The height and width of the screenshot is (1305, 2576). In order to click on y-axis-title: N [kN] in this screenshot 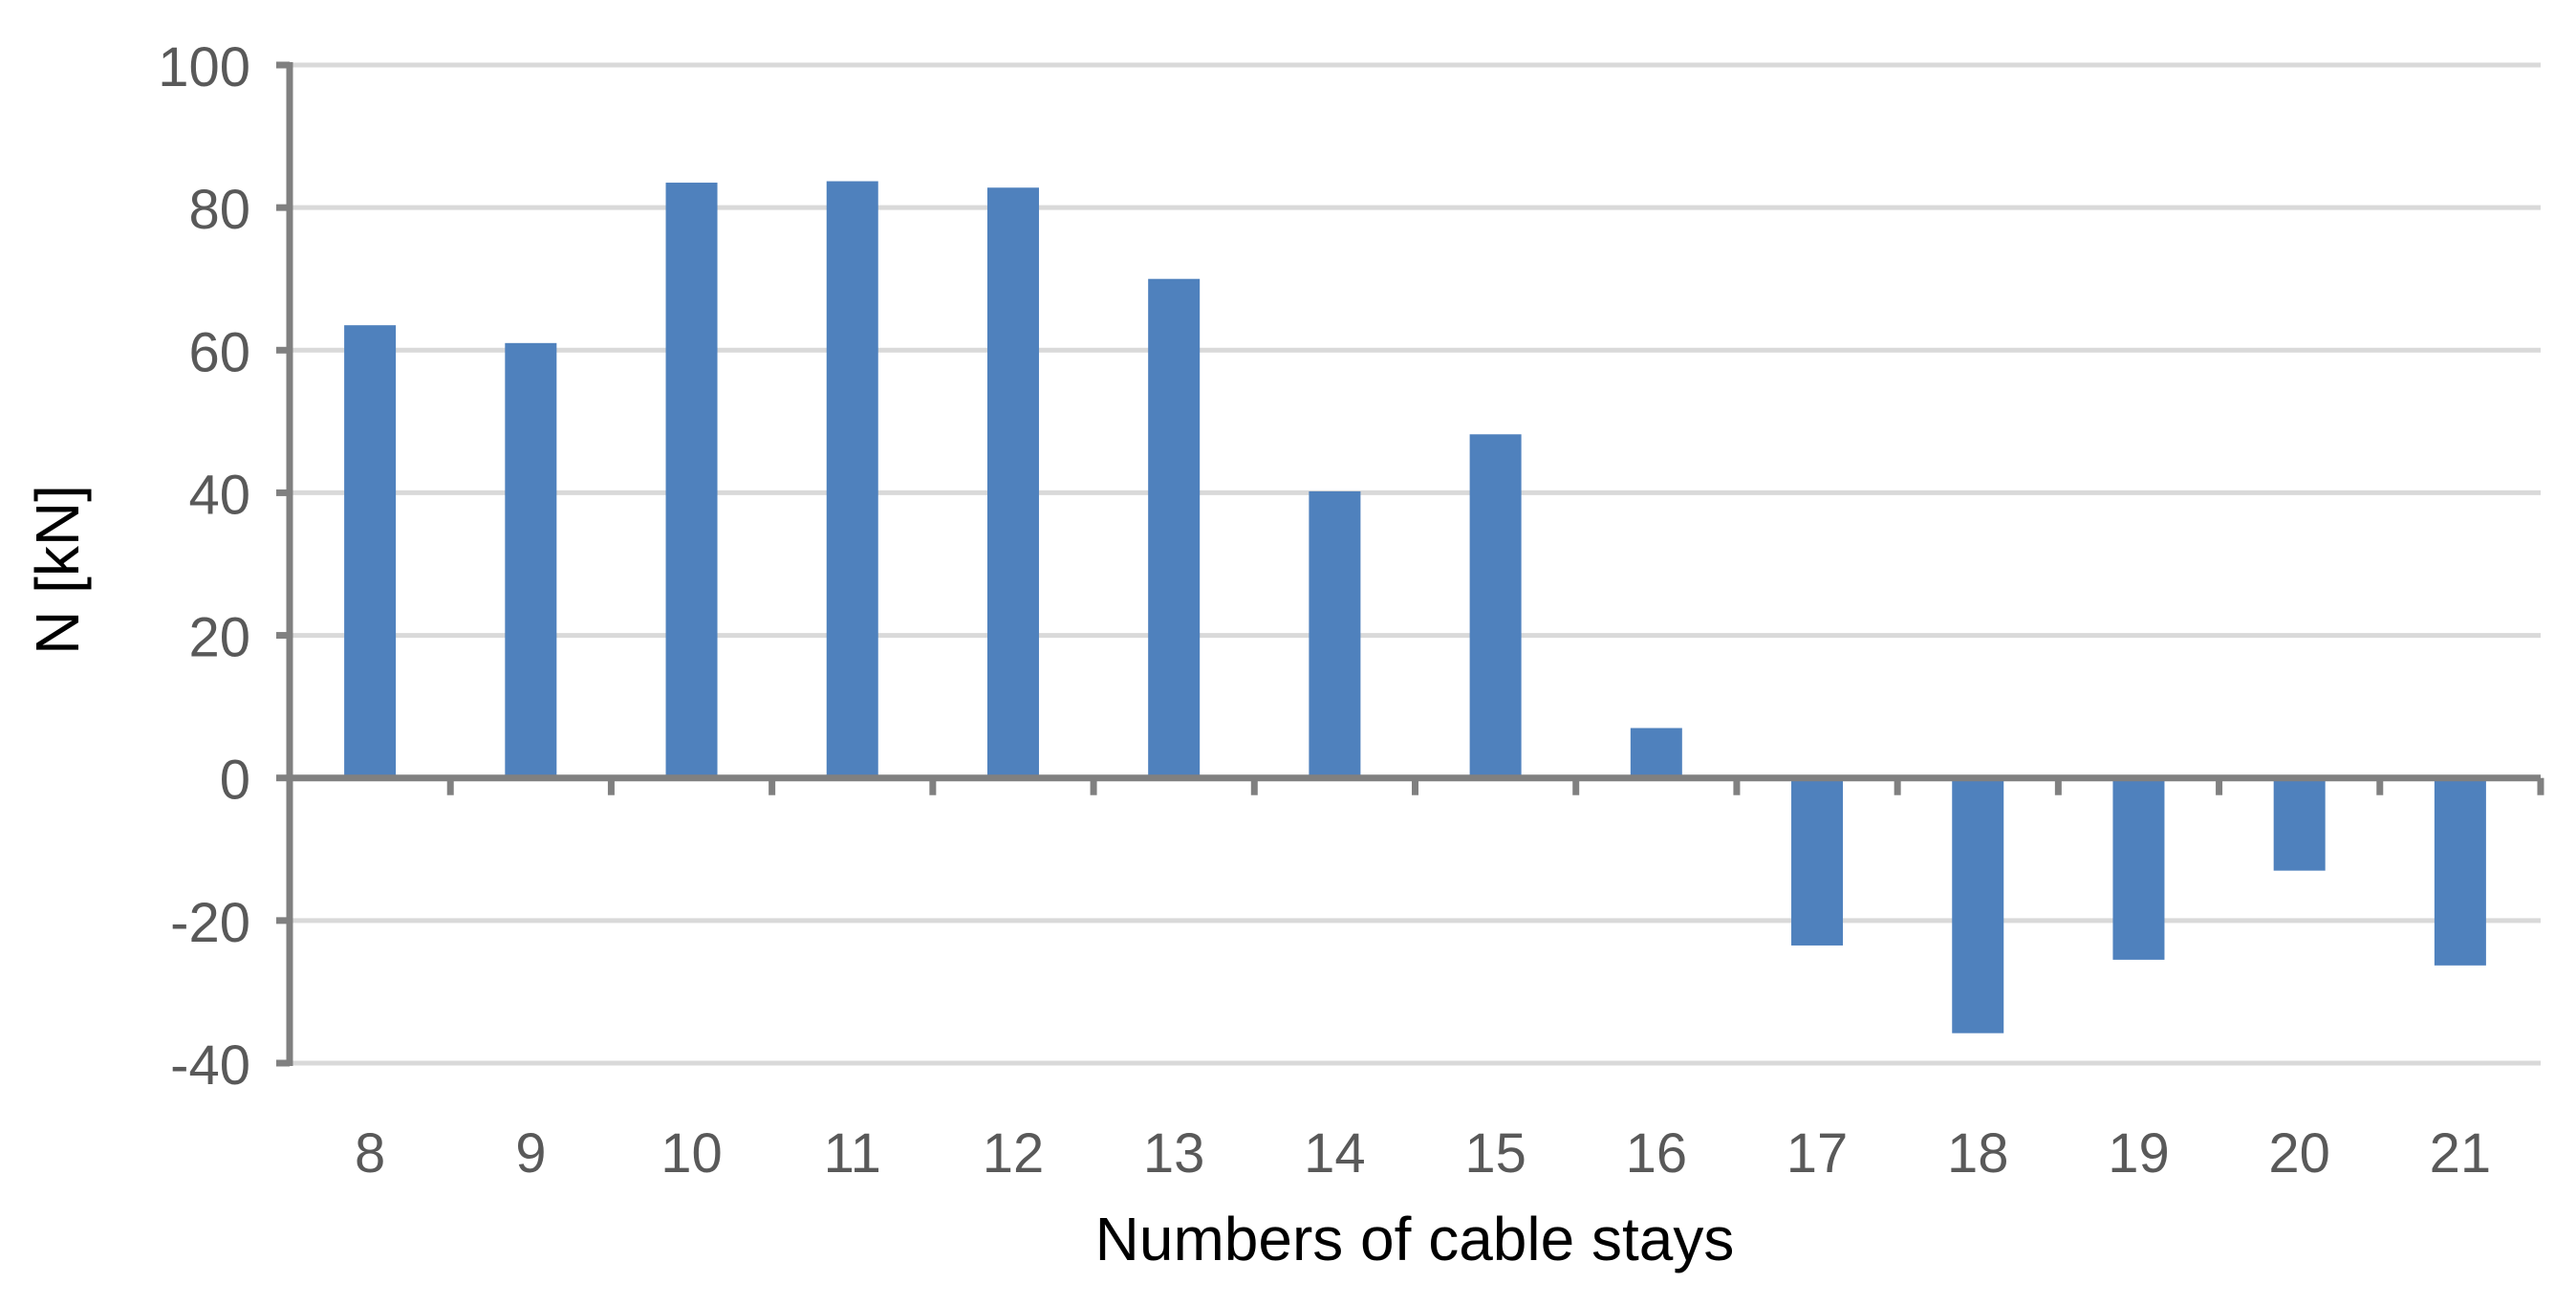, I will do `click(57, 570)`.